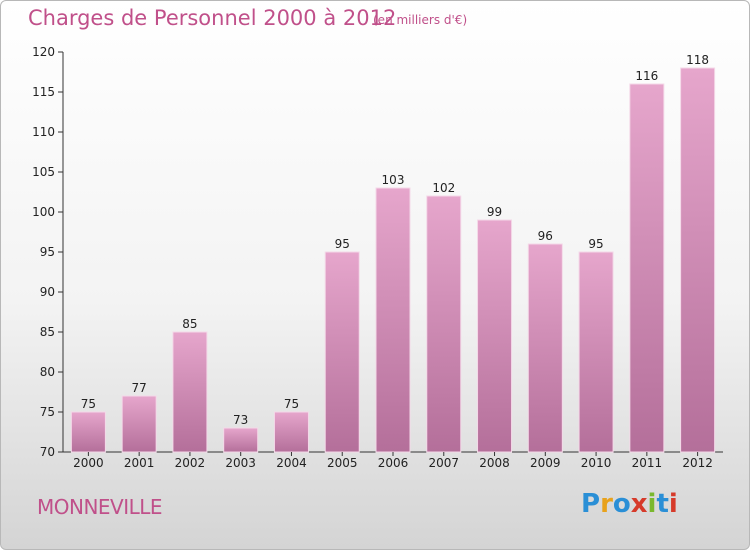  Describe the element at coordinates (139, 388) in the screenshot. I see `data-label-2001: 77` at that location.